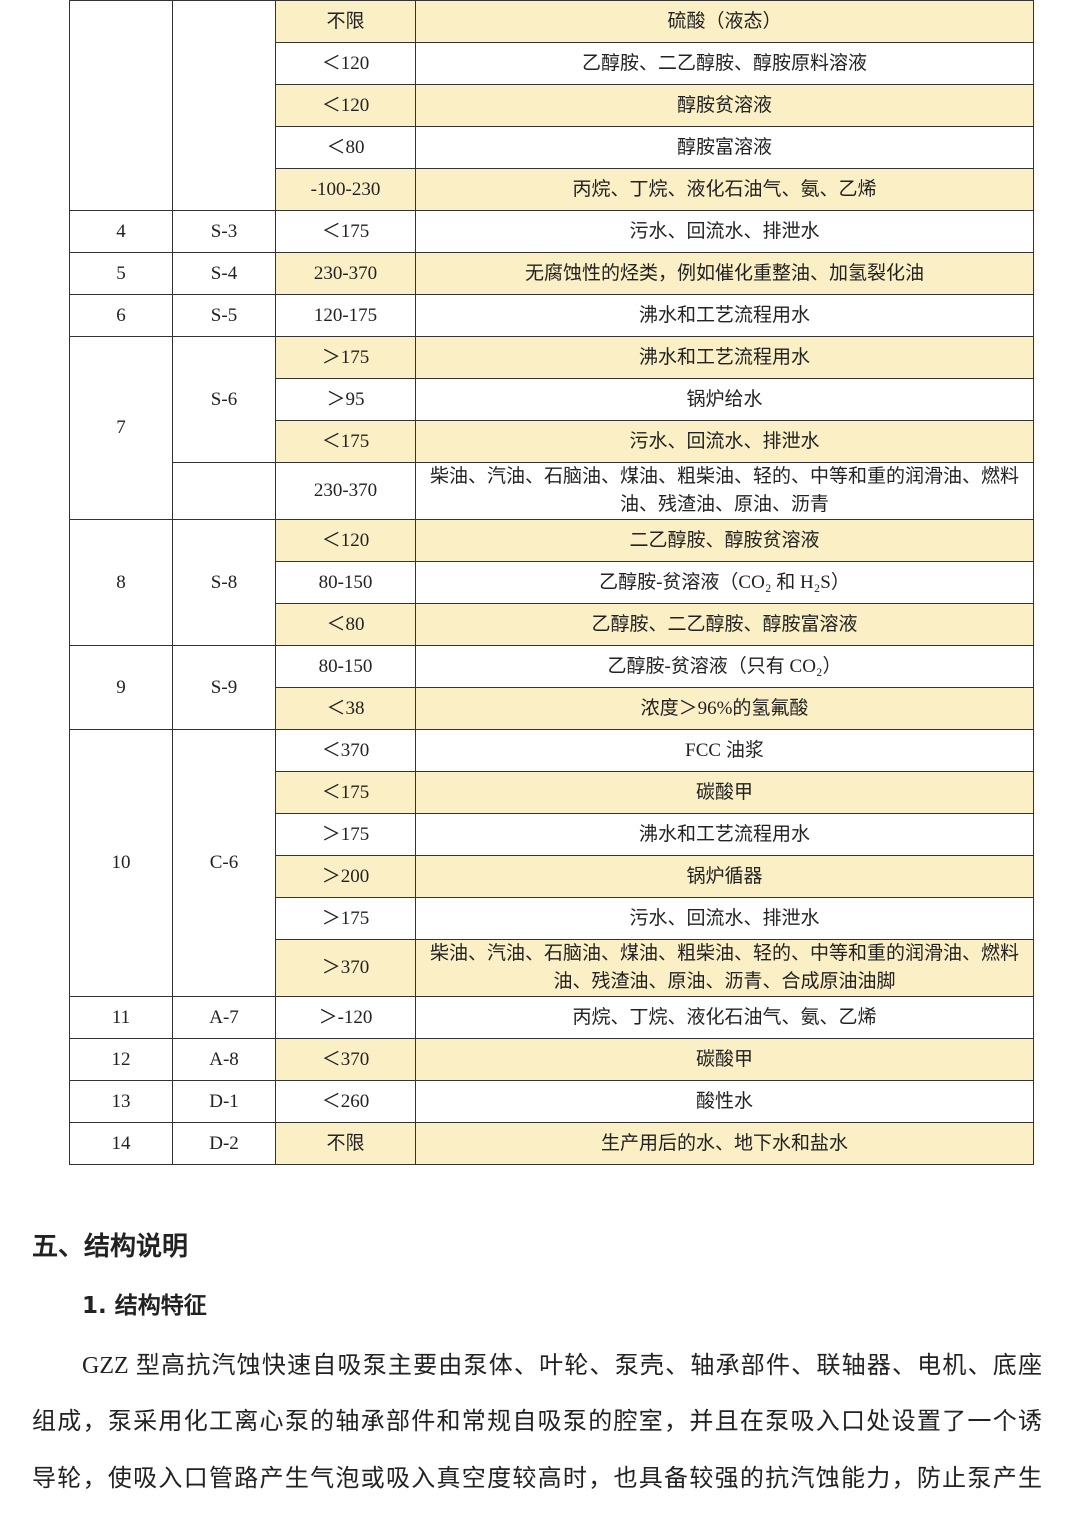 The width and height of the screenshot is (1079, 1527). I want to click on table-row: ＜80 醇胺富溶液, so click(552, 147).